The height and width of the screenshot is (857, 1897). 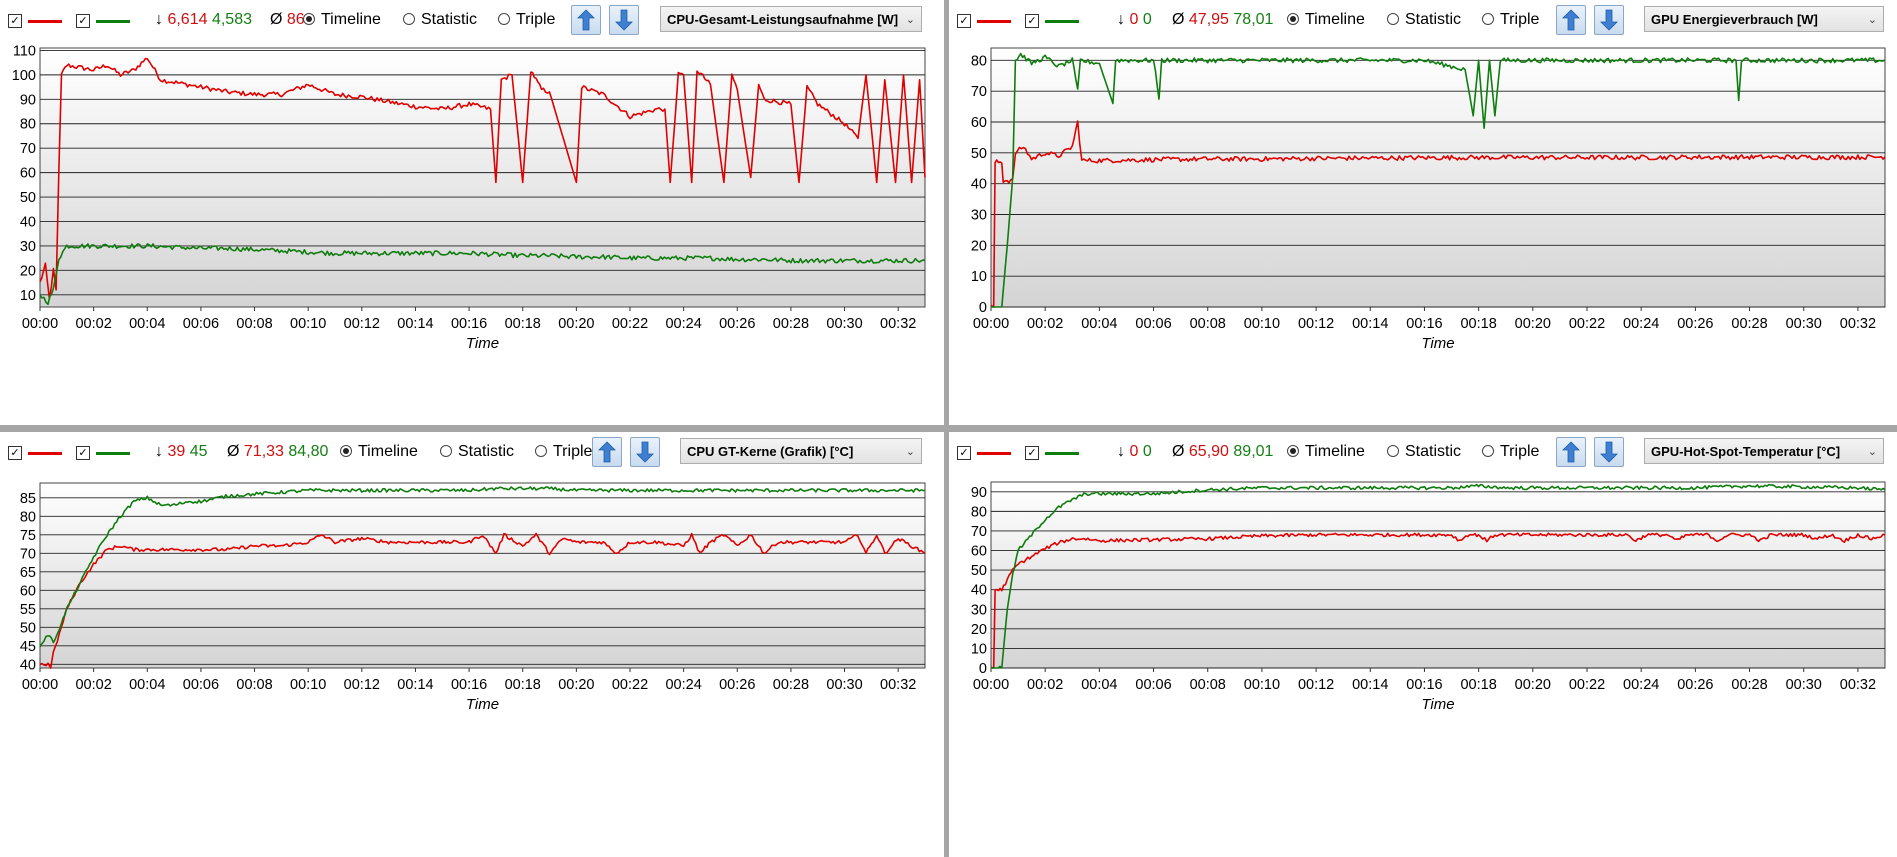 What do you see at coordinates (351, 19) in the screenshot?
I see `mode-label: Timeline` at bounding box center [351, 19].